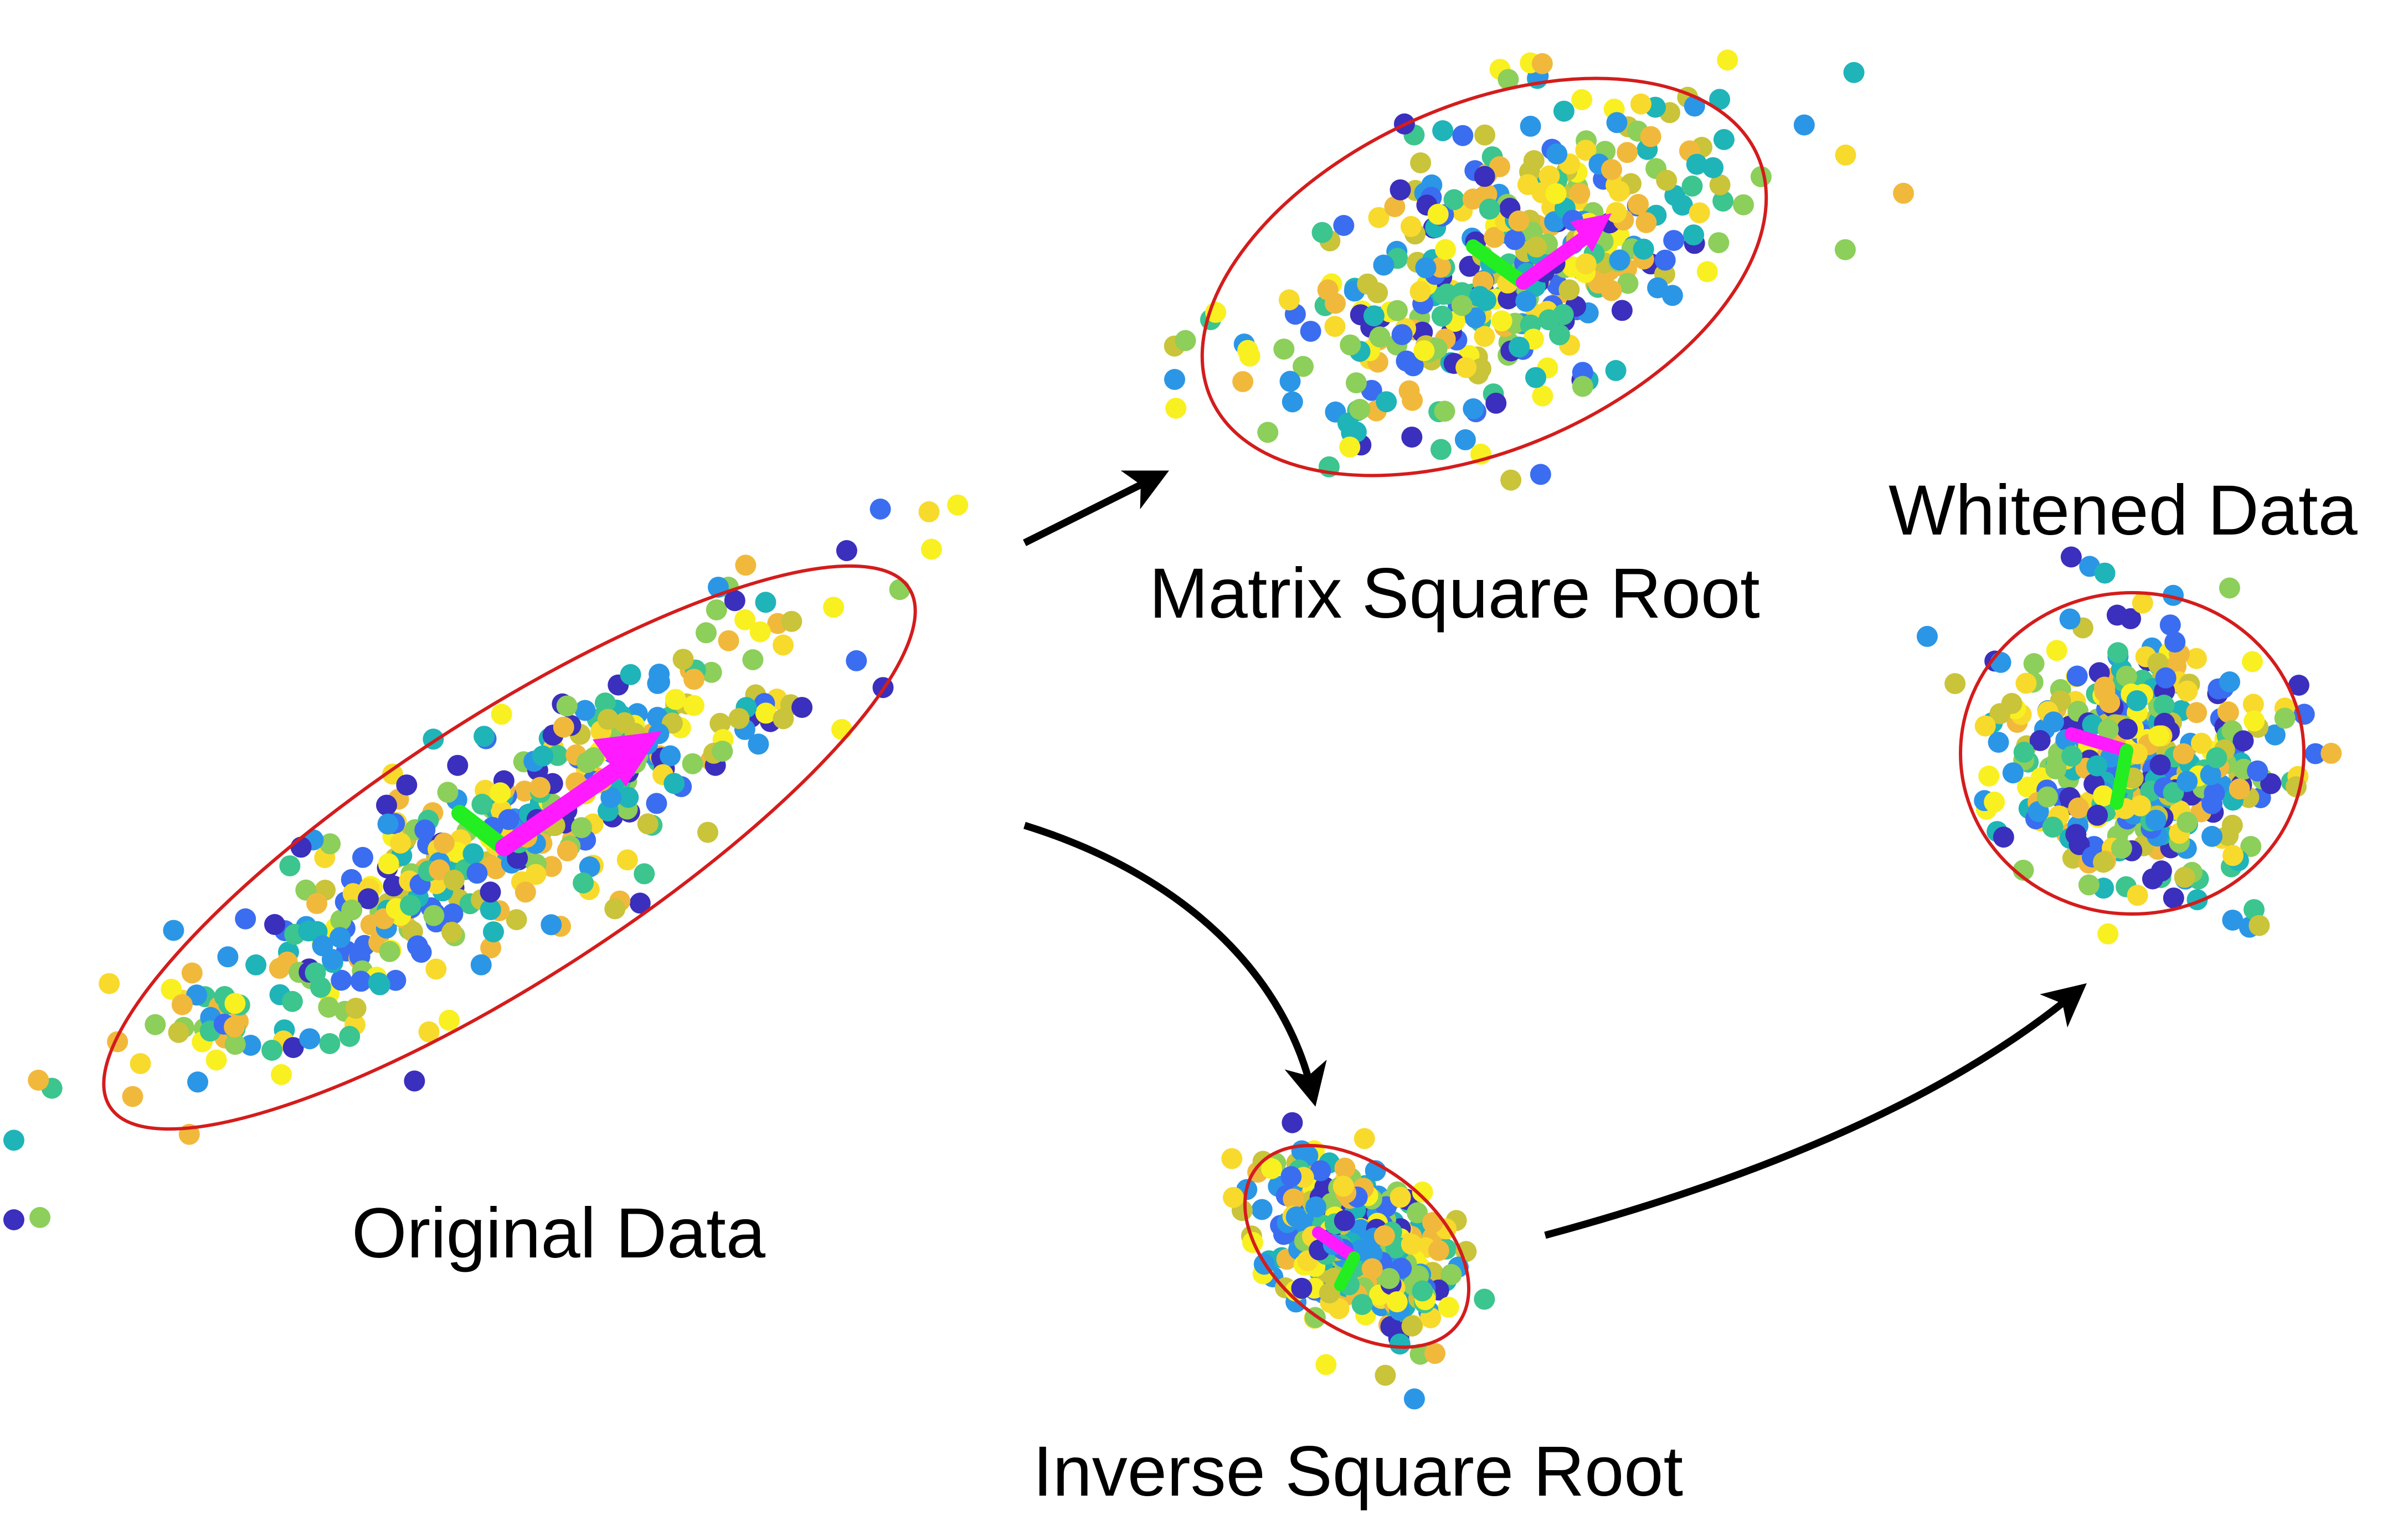 The width and height of the screenshot is (2408, 1520). I want to click on cluster-inverse-sqrt, so click(1358, 1261).